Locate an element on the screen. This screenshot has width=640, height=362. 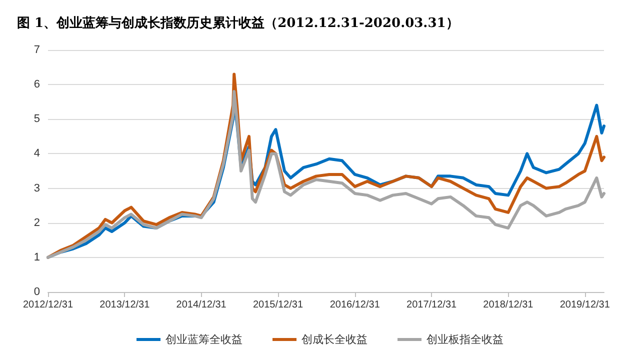
x-tick-label: 2014/12/31 is located at coordinates (201, 305).